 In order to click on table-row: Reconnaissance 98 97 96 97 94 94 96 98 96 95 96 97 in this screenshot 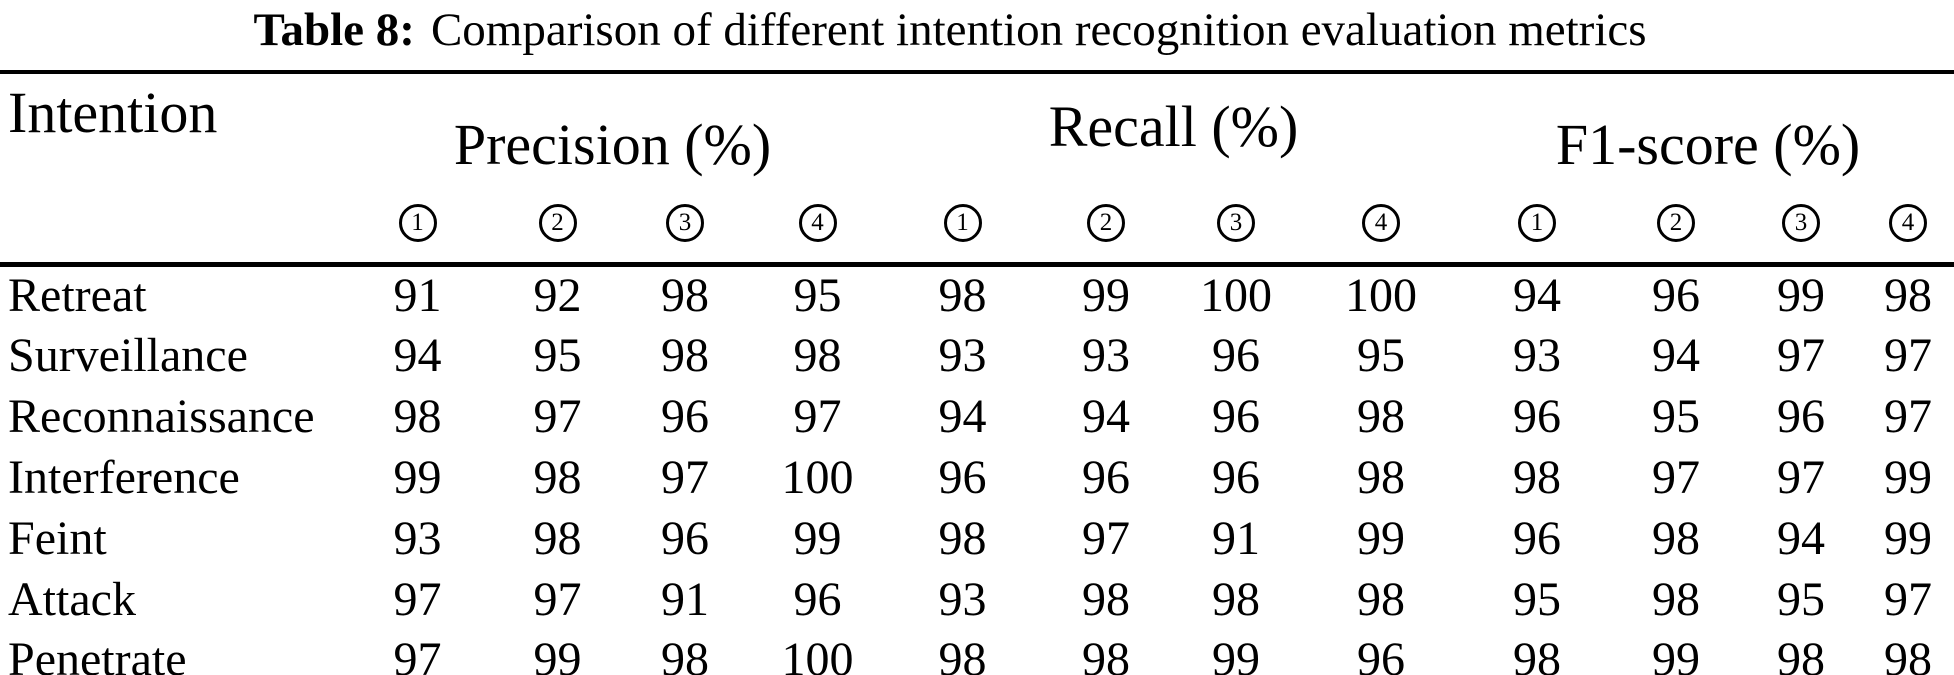, I will do `click(977, 416)`.